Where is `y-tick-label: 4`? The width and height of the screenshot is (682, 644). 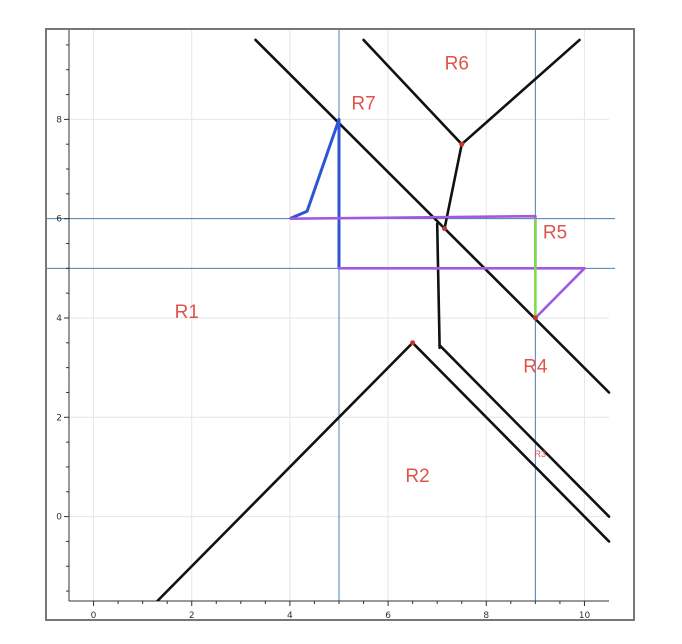
y-tick-label: 4 is located at coordinates (59, 319).